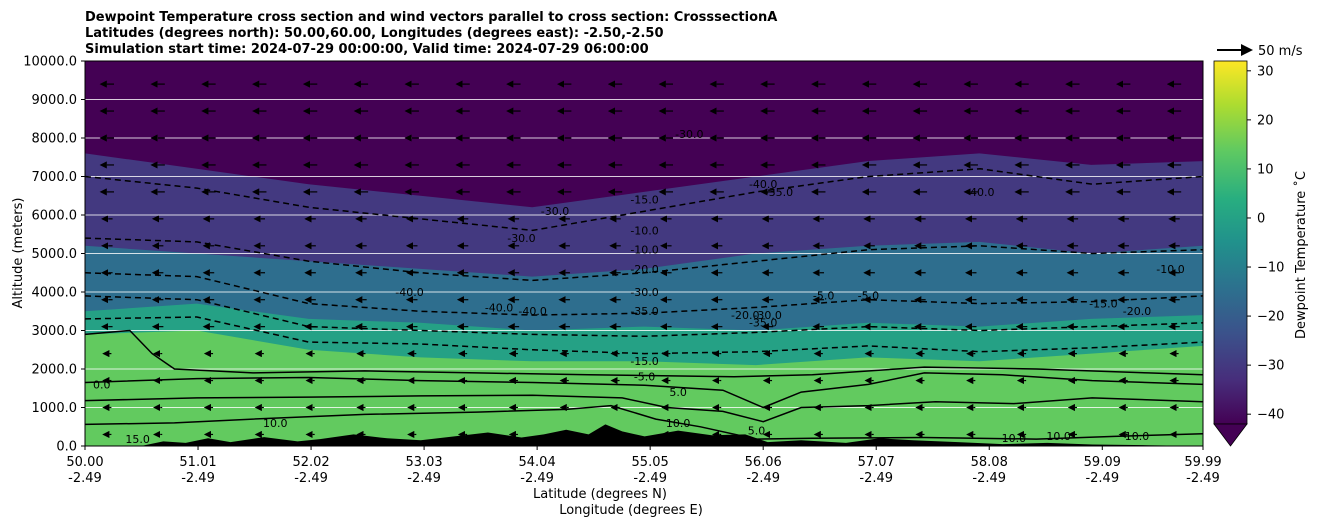 This screenshot has height=526, width=1320. Describe the element at coordinates (1270, 268) in the screenshot. I see `colorbar-tick-label: −10` at that location.